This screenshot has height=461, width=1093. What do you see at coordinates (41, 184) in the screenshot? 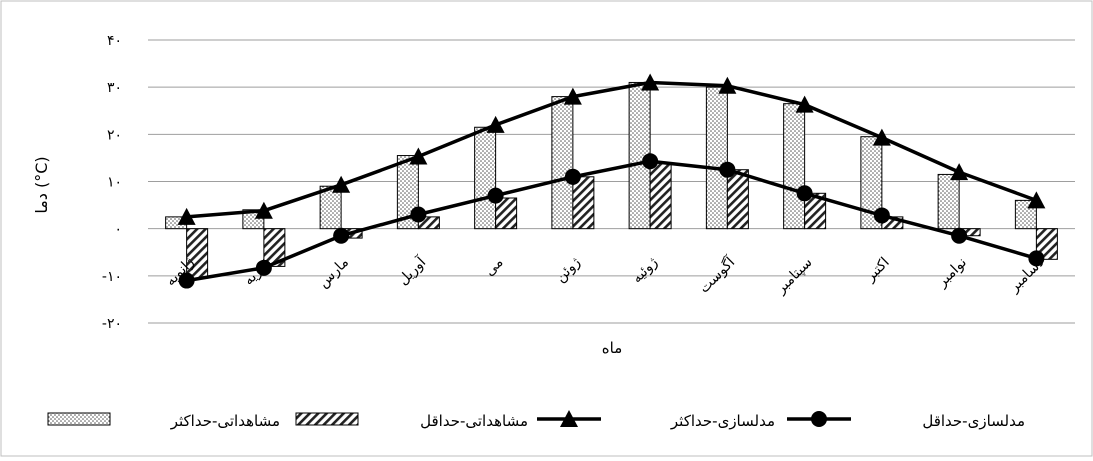
I see `y-axis-title: دما (°C)` at bounding box center [41, 184].